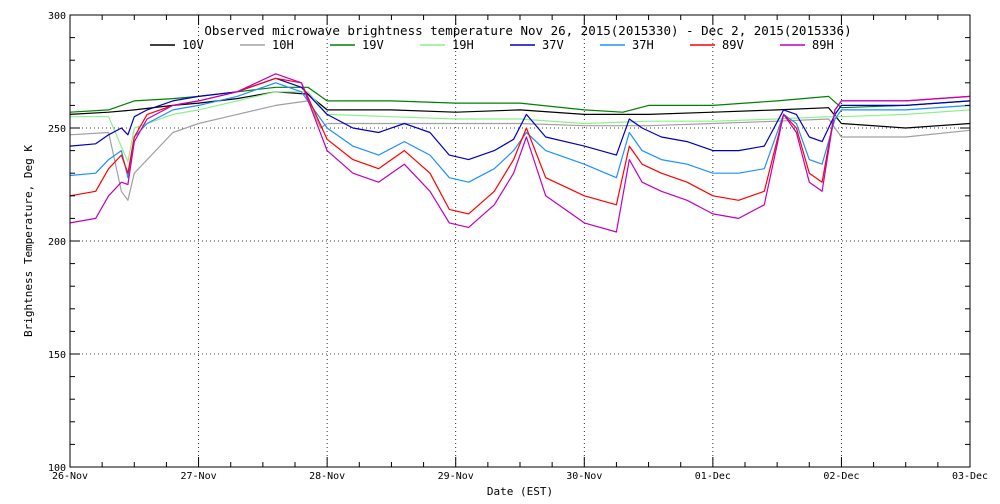 Image resolution: width=1000 pixels, height=504 pixels. Describe the element at coordinates (327, 476) in the screenshot. I see `x-tick-label: 28-Nov` at that location.